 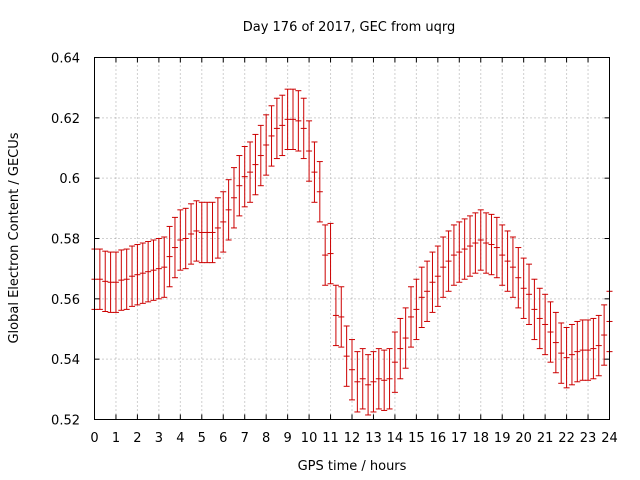 What do you see at coordinates (223, 438) in the screenshot?
I see `x-tick-label: 6` at bounding box center [223, 438].